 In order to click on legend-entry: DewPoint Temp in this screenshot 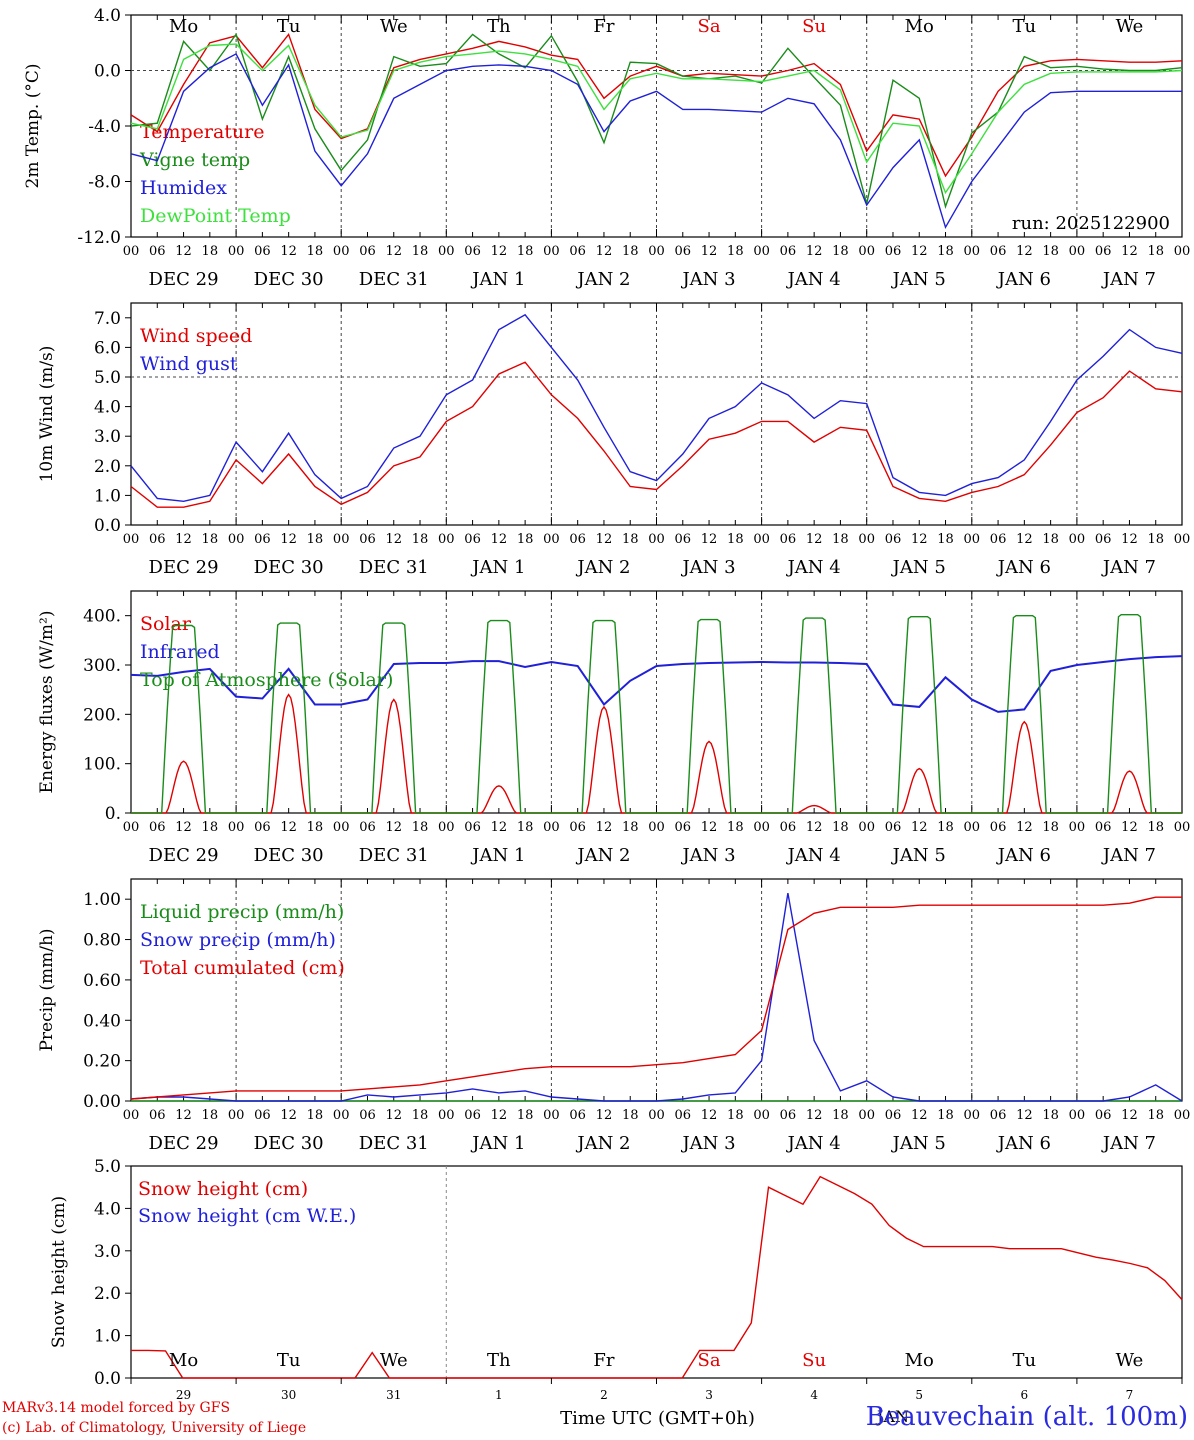, I will do `click(215, 216)`.